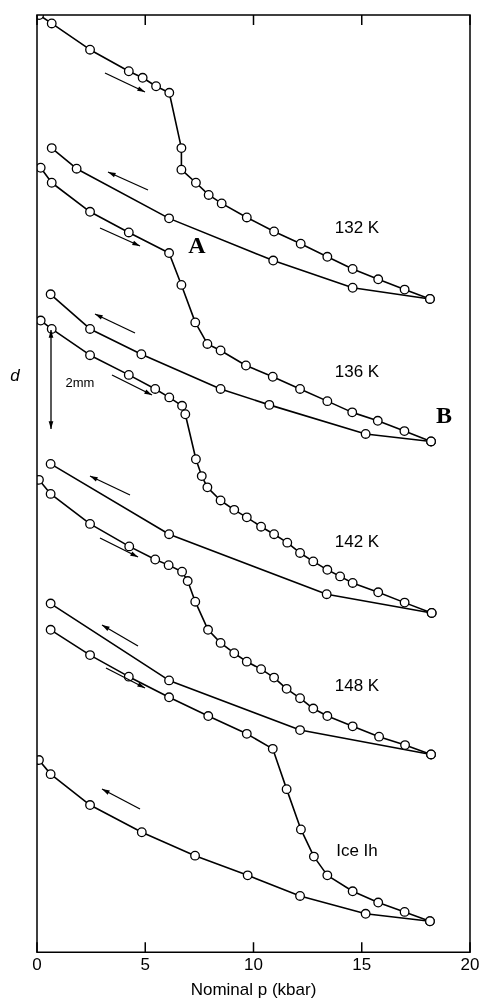 Image resolution: width=486 pixels, height=1005 pixels. I want to click on y-axis-title: d, so click(15, 375).